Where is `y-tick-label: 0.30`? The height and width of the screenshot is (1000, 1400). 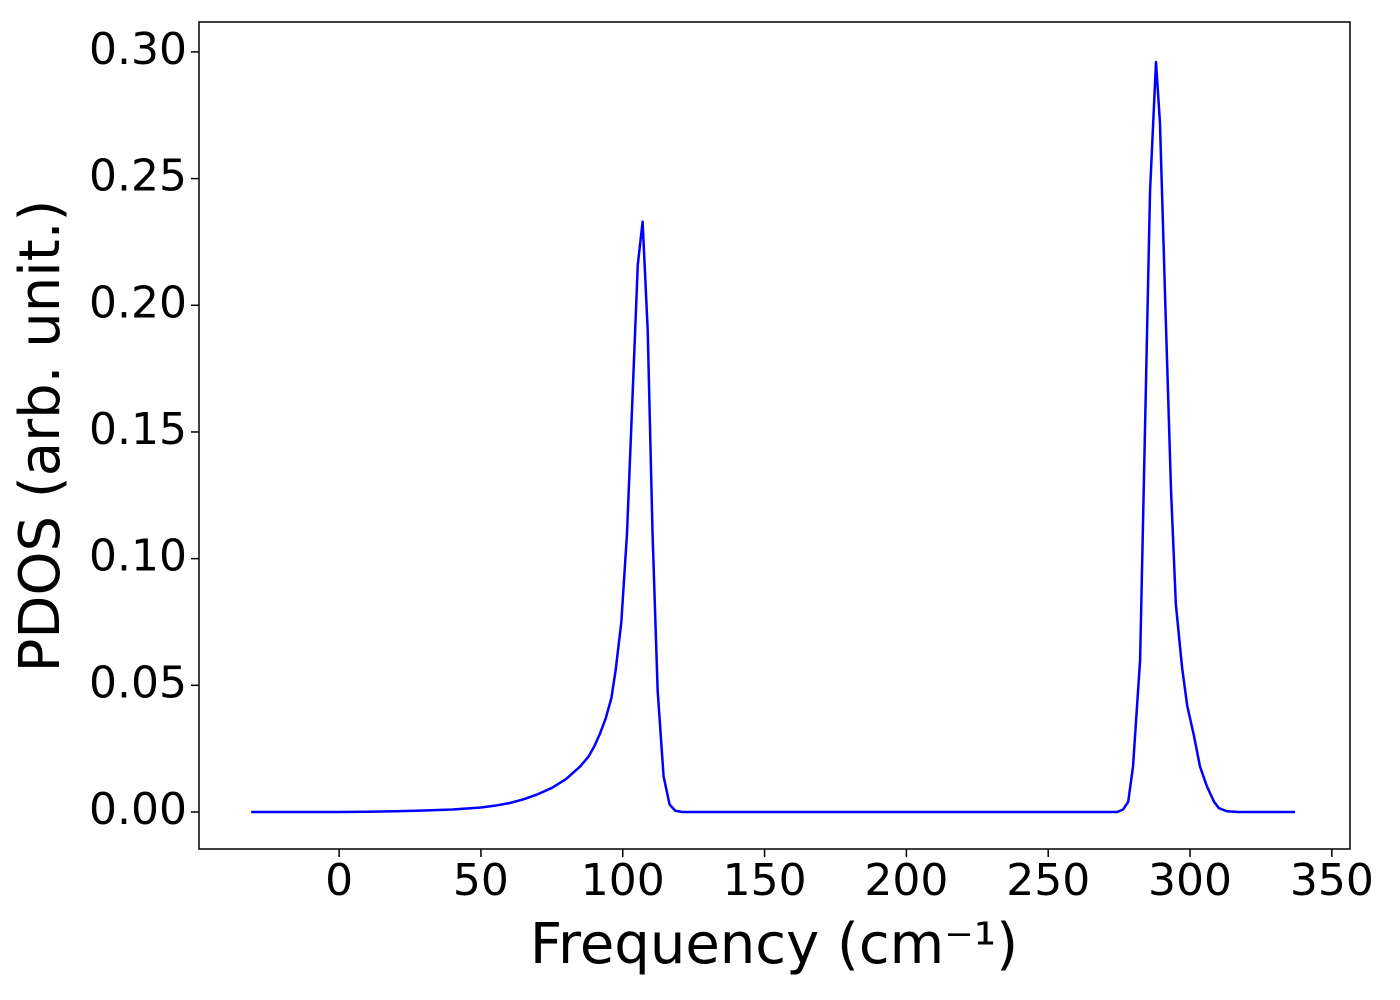
y-tick-label: 0.30 is located at coordinates (138, 49).